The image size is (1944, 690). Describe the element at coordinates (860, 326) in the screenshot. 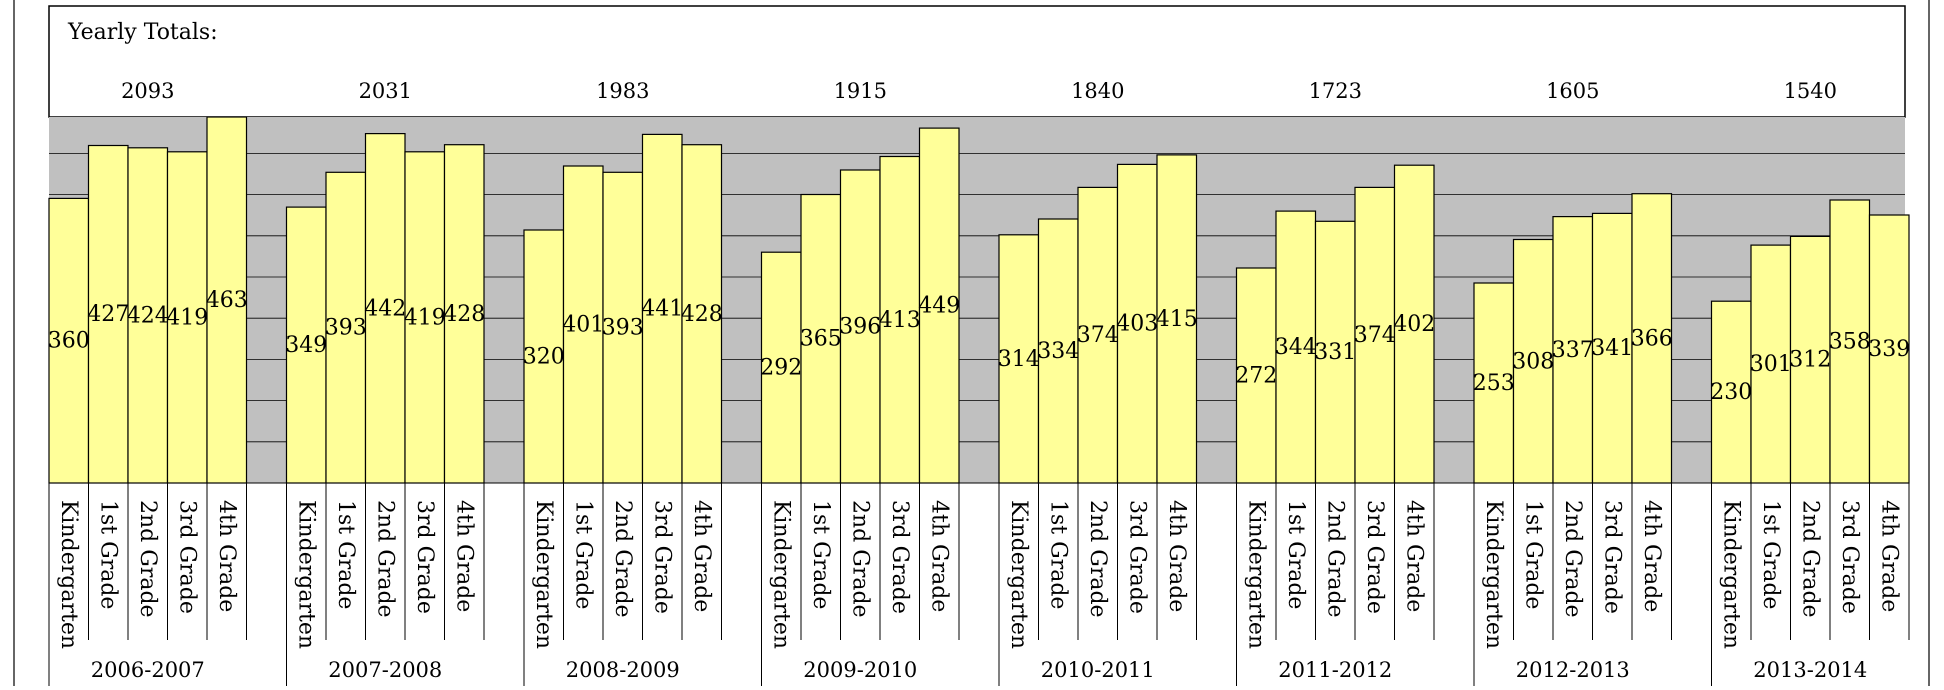

I see `bar-2009-2010-2nd-grade` at that location.